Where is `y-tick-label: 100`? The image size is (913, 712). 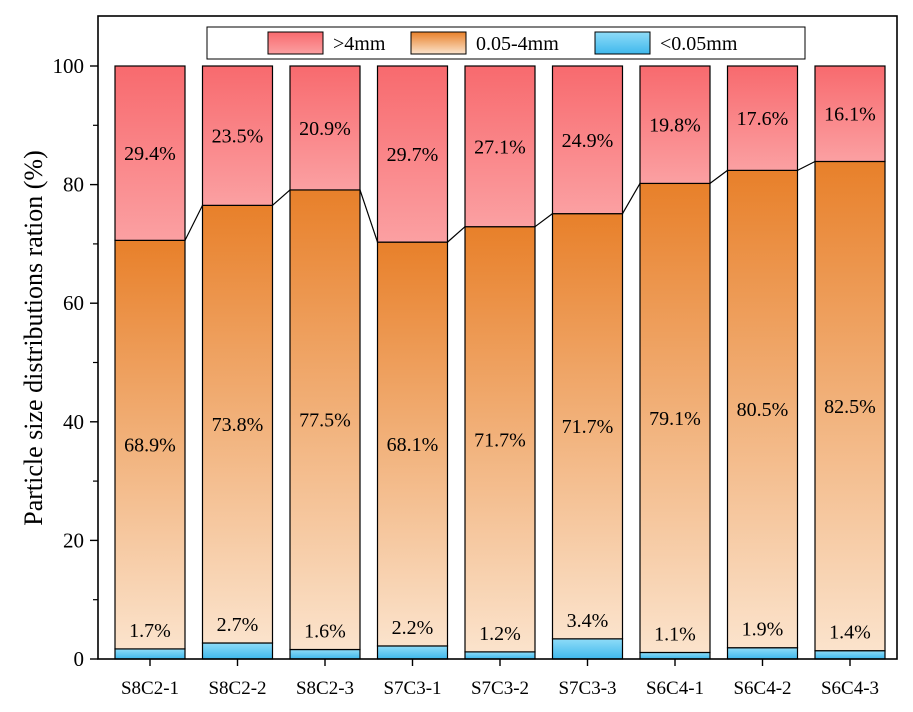
y-tick-label: 100 is located at coordinates (69, 66).